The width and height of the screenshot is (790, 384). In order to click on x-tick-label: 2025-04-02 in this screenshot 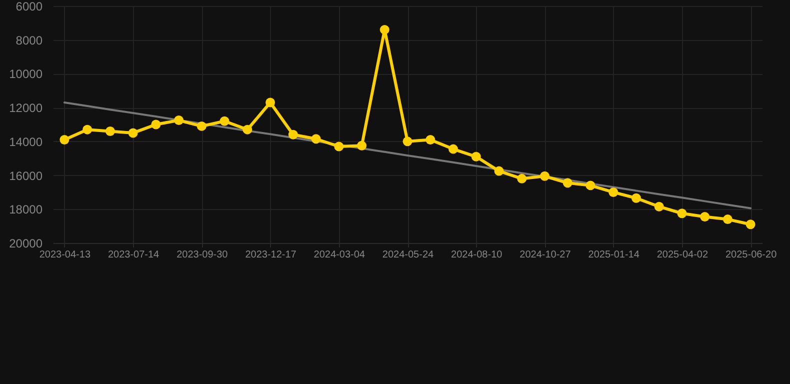, I will do `click(682, 255)`.